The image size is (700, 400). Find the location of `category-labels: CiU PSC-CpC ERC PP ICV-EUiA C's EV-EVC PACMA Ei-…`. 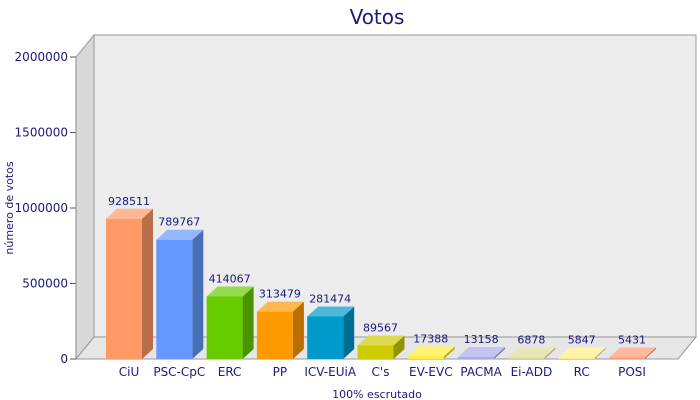

category-labels: CiU PSC-CpC ERC PP ICV-EUiA C's EV-EVC PACMA Ei-… is located at coordinates (382, 372).